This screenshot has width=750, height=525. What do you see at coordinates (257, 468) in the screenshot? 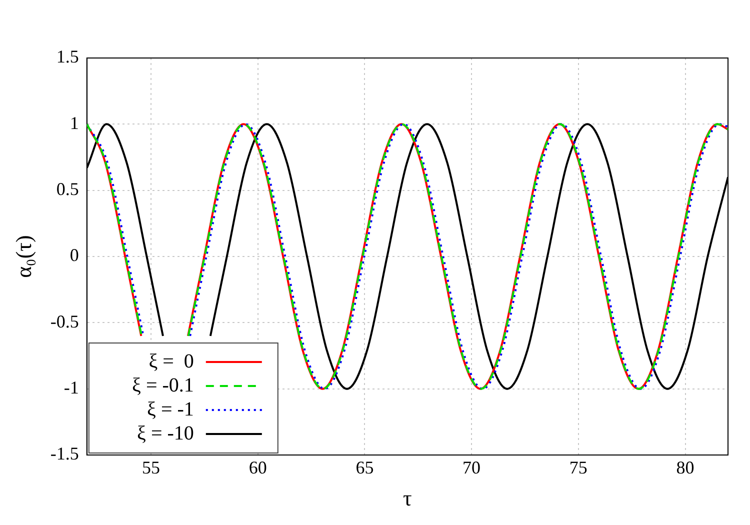
I see `x-tick-label: 60` at bounding box center [257, 468].